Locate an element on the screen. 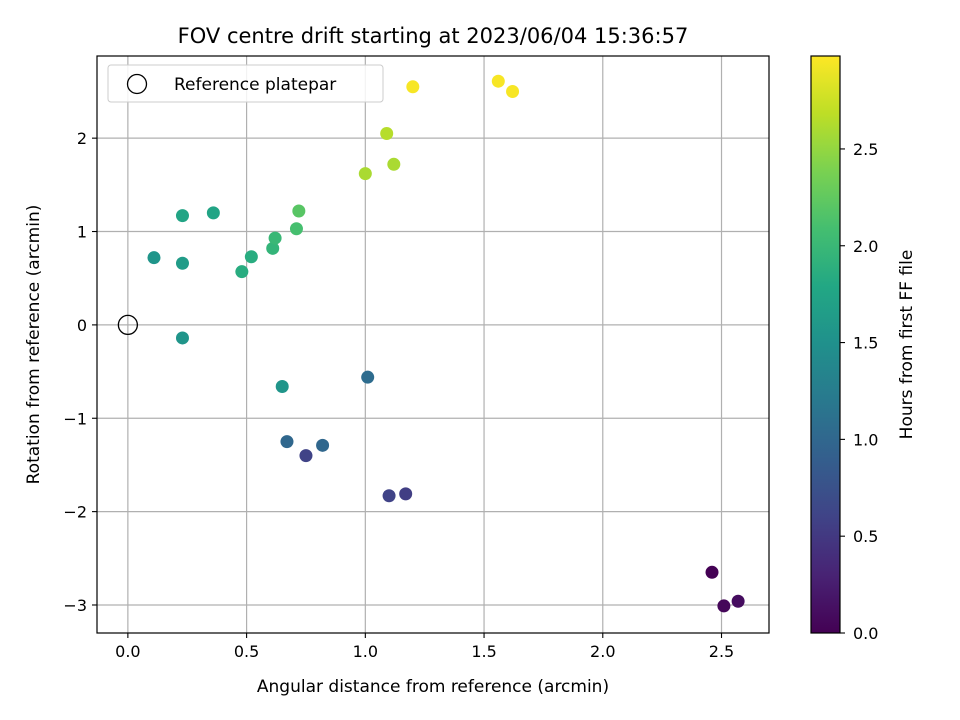  y-tick-label: 0 is located at coordinates (82, 325).